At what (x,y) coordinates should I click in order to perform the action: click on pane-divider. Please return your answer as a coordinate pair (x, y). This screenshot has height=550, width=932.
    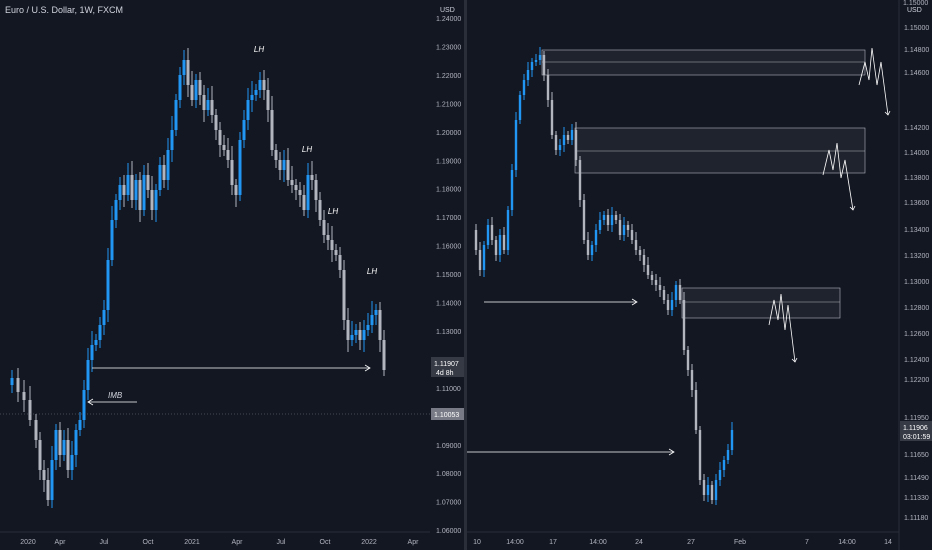
    Looking at the image, I should click on (465, 275).